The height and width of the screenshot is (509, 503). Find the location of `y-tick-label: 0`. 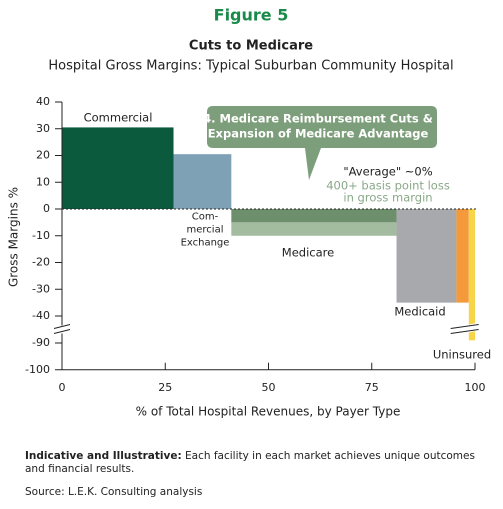

y-tick-label: 0 is located at coordinates (46, 208).